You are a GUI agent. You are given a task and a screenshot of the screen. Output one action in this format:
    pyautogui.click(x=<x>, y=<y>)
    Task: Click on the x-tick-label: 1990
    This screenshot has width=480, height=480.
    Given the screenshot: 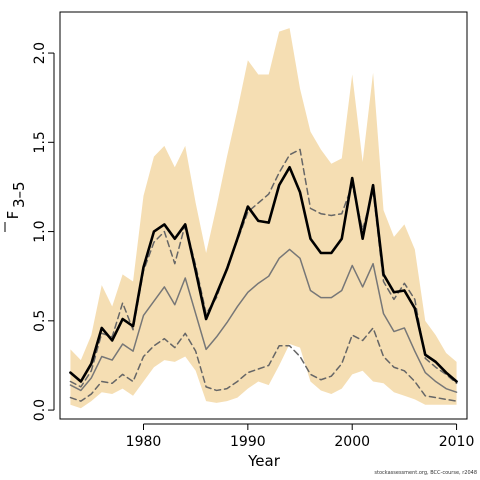 What is the action you would take?
    pyautogui.click(x=248, y=442)
    